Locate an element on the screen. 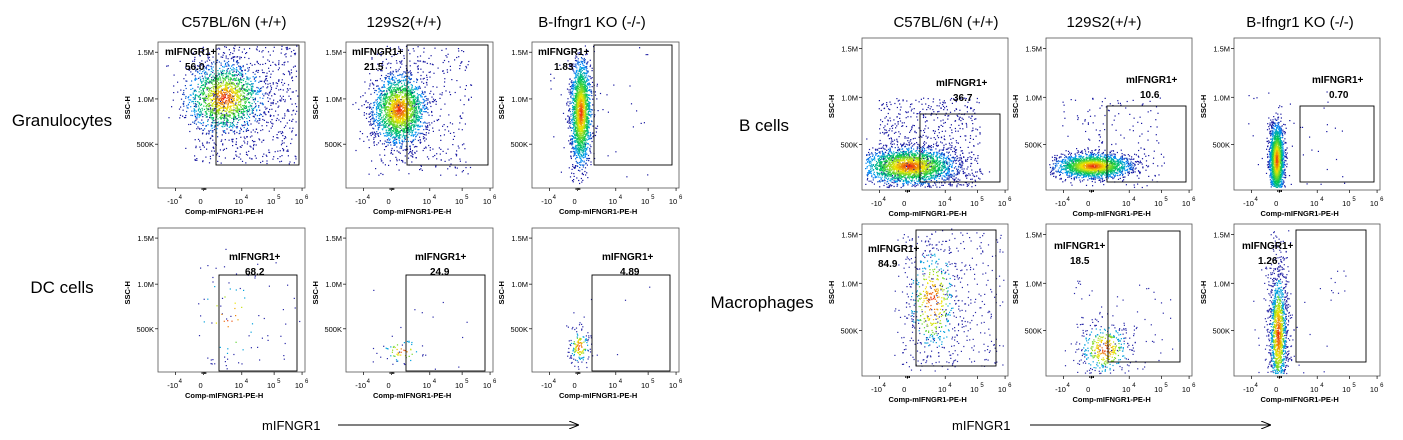 Image resolution: width=1403 pixels, height=440 pixels. row-label-b-cells: B cells is located at coordinates (764, 125).